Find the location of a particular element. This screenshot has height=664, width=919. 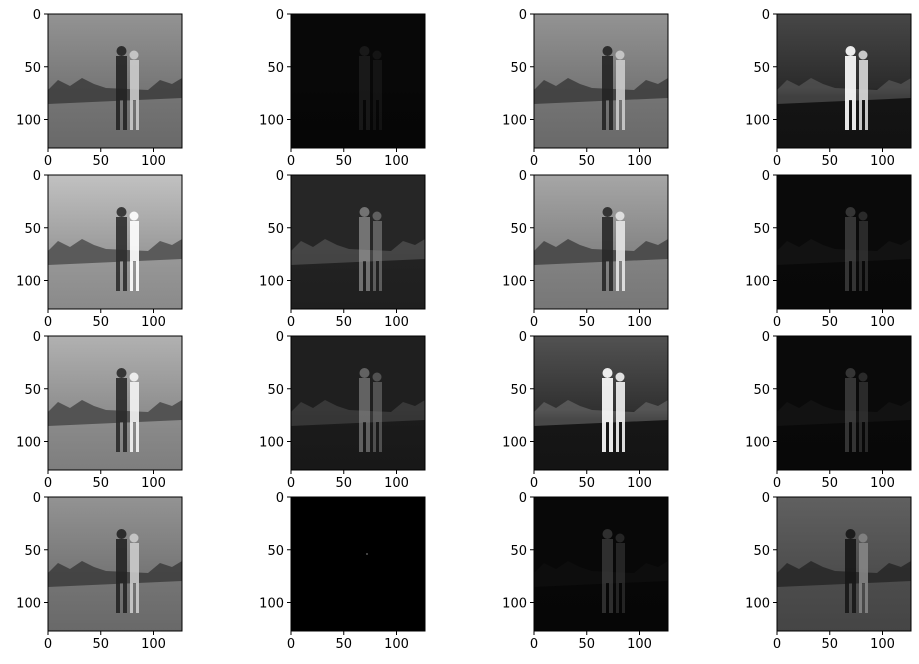

panel-16: 0 50 100 0 50 100 is located at coordinates (828, 571).